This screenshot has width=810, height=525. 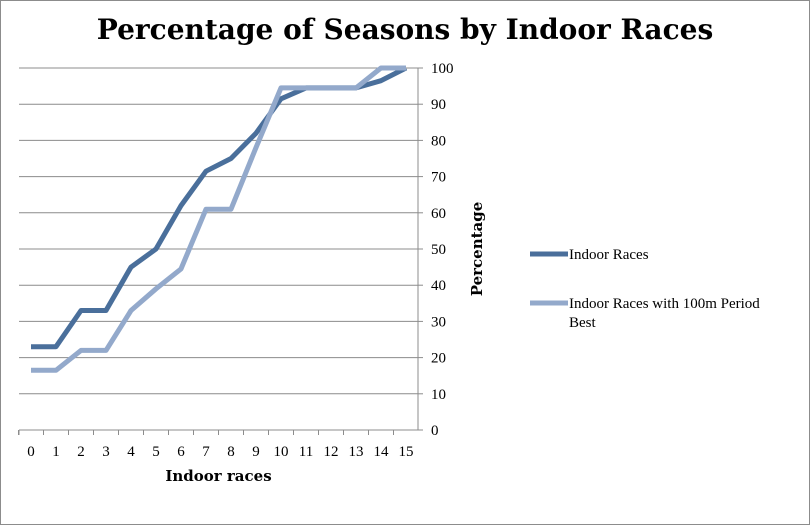 What do you see at coordinates (81, 452) in the screenshot?
I see `x-tick-label: 2` at bounding box center [81, 452].